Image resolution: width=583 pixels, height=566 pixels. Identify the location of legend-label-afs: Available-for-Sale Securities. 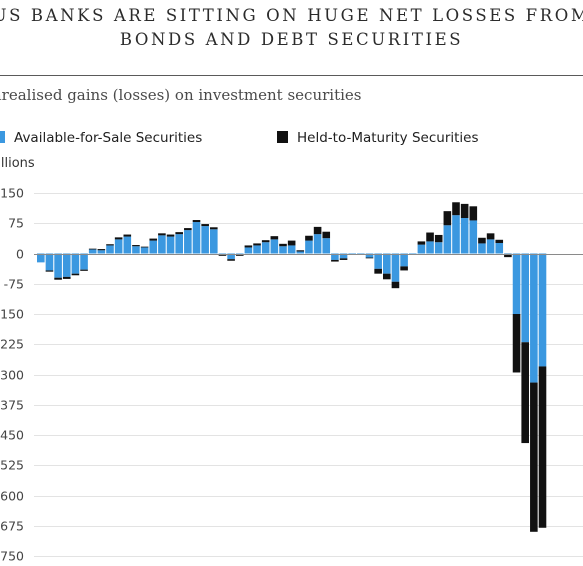
(108, 138).